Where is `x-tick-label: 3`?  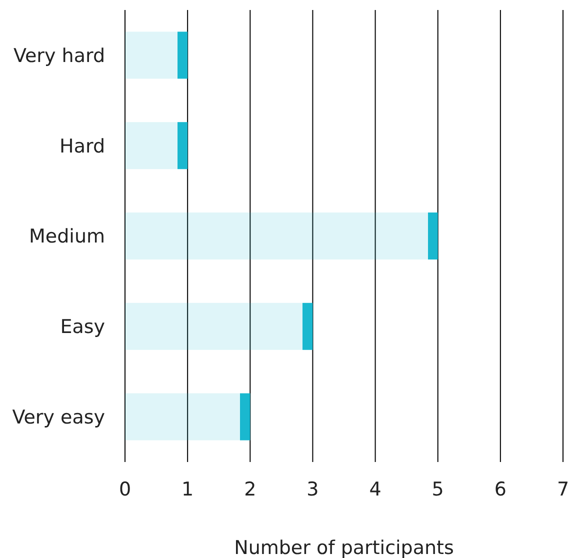
x-tick-label: 3 is located at coordinates (312, 489).